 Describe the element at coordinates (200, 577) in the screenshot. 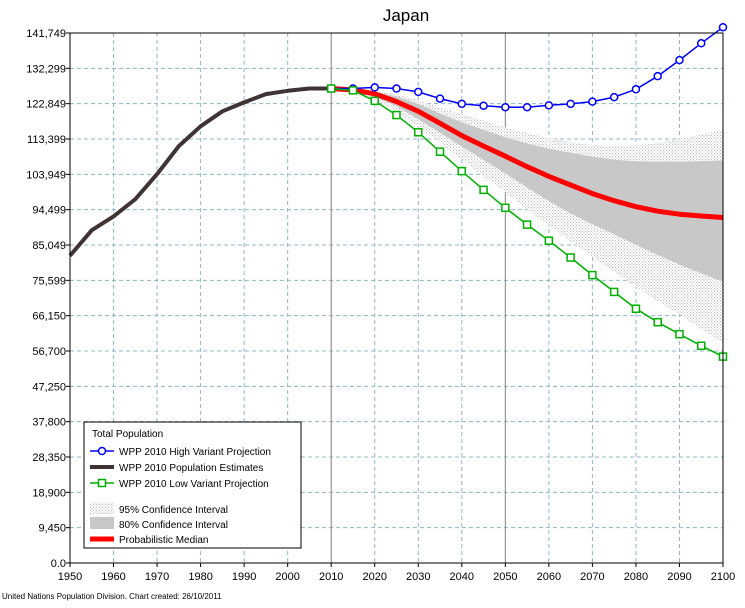

I see `tick-label-x: 1980` at that location.